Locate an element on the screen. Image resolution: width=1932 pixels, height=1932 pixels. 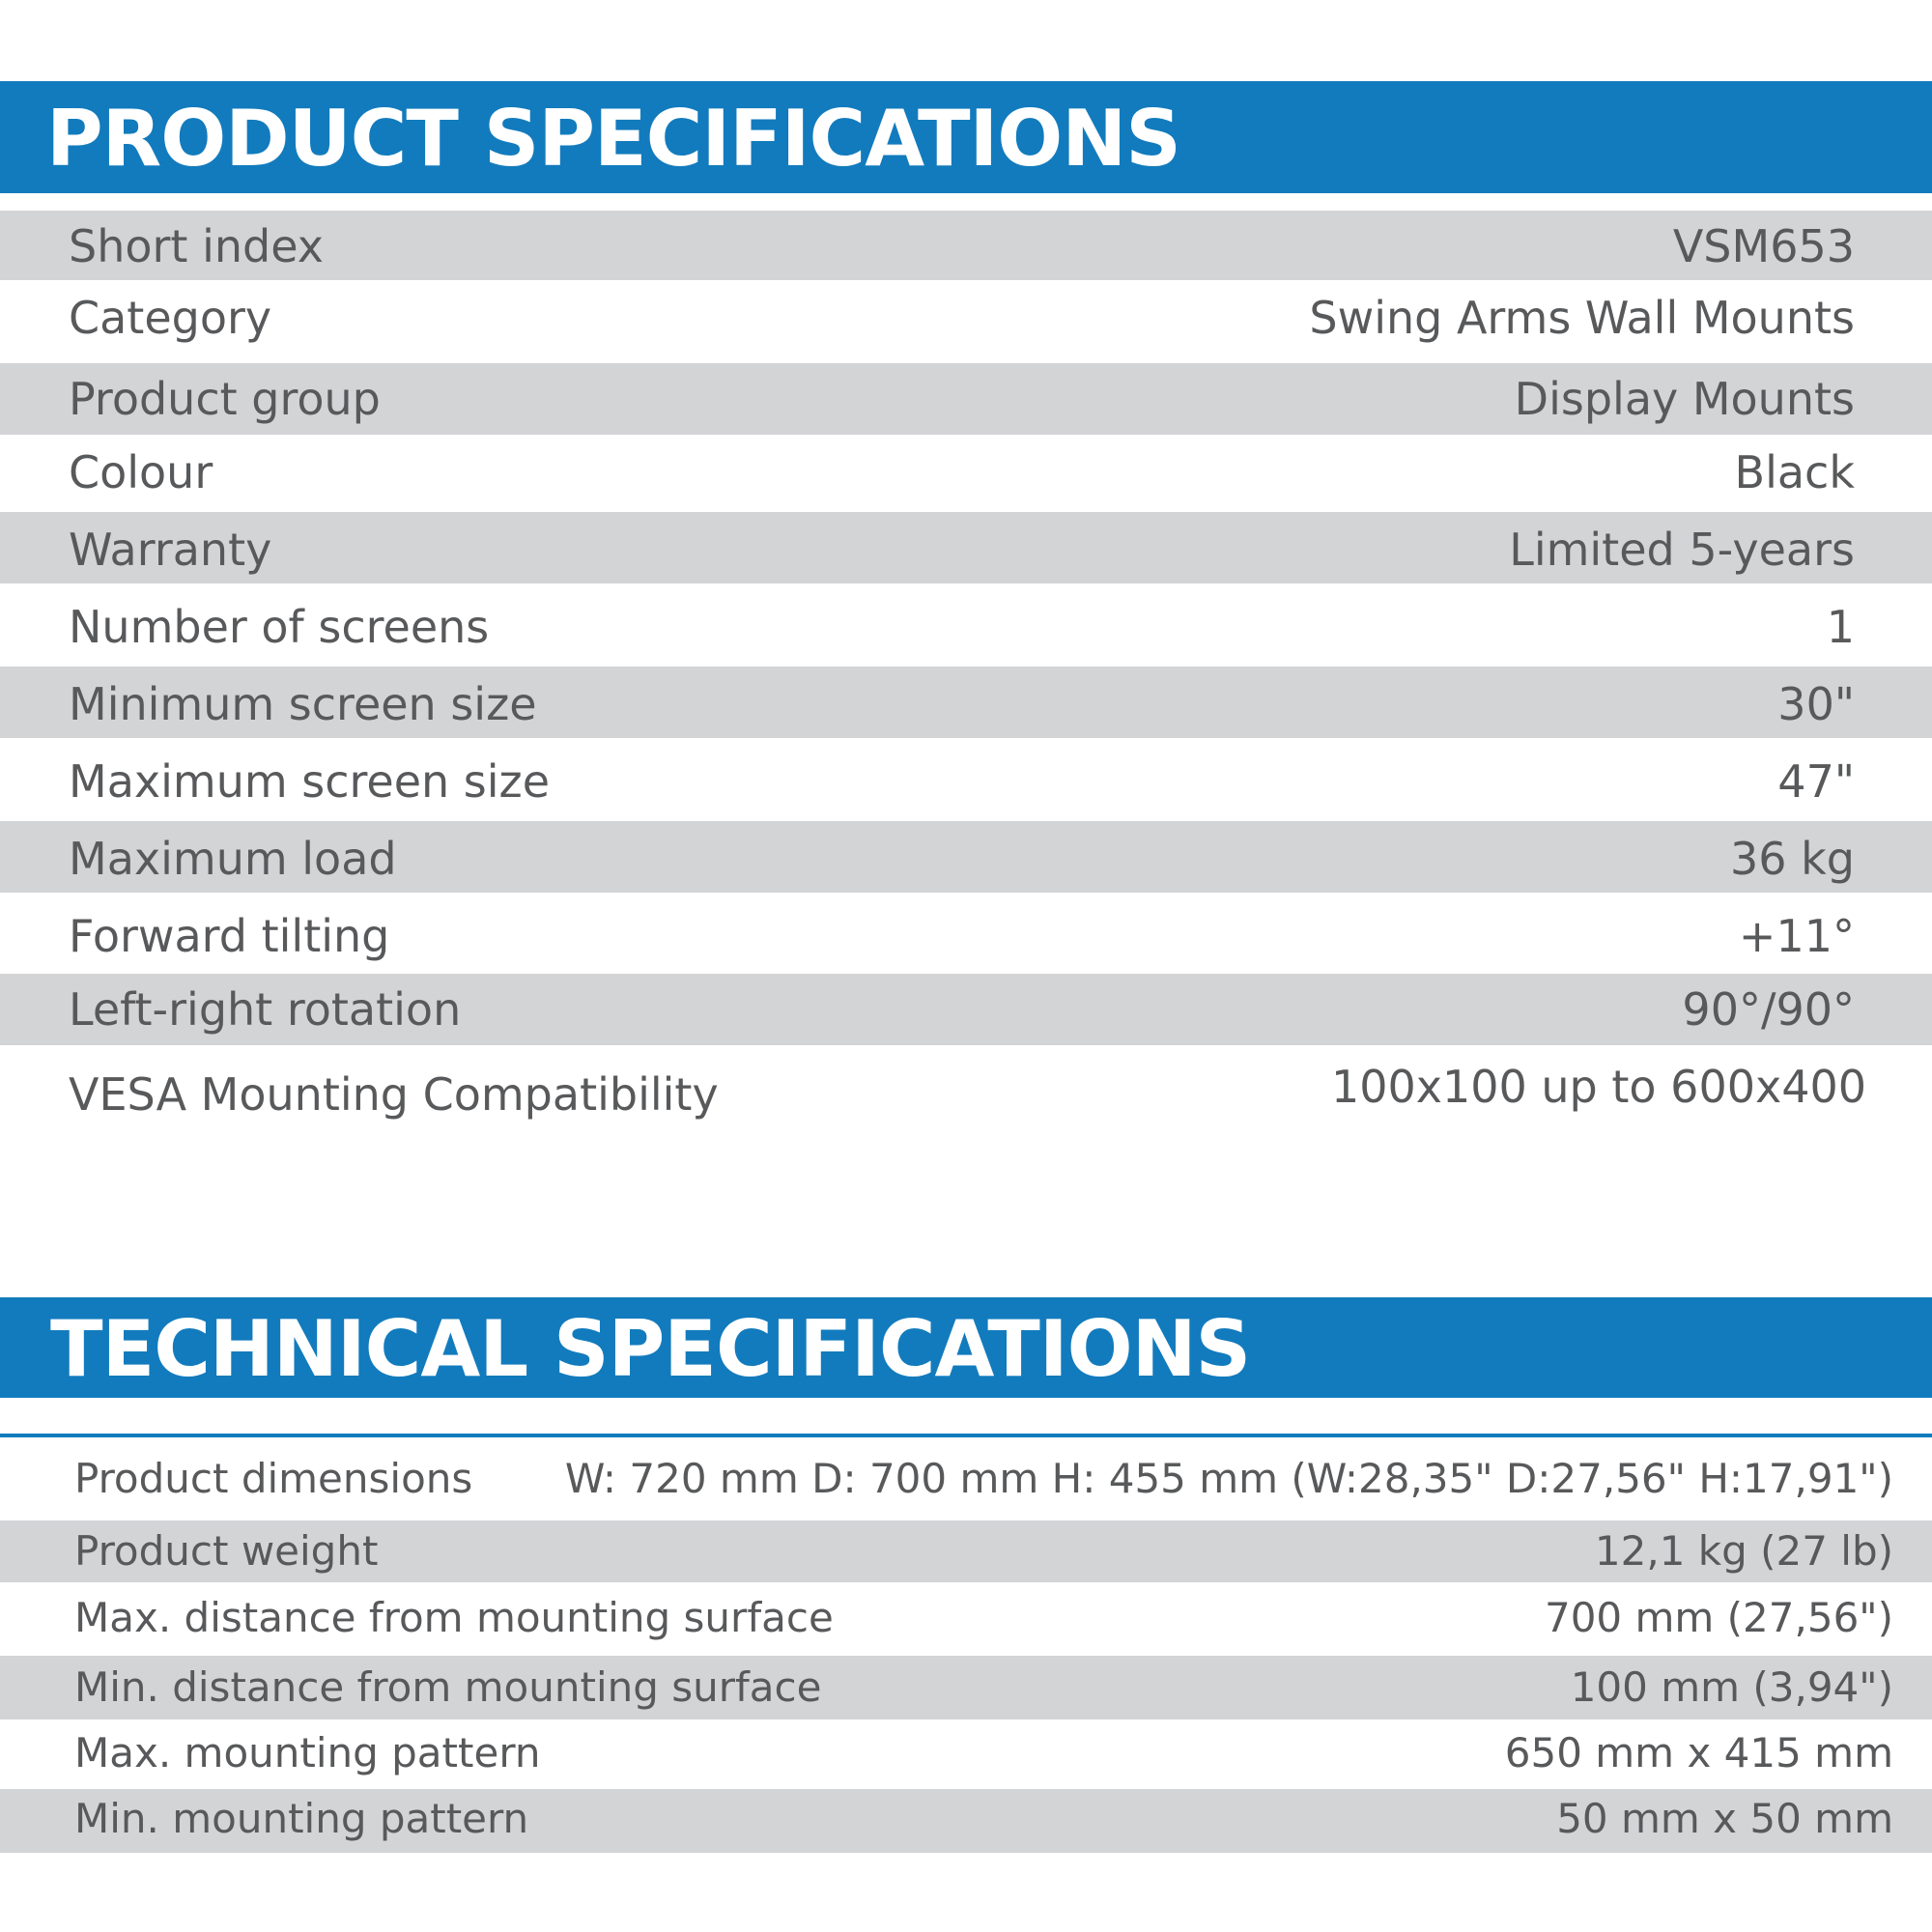
spec-label: Left-right rotation is located at coordinates (265, 1009).